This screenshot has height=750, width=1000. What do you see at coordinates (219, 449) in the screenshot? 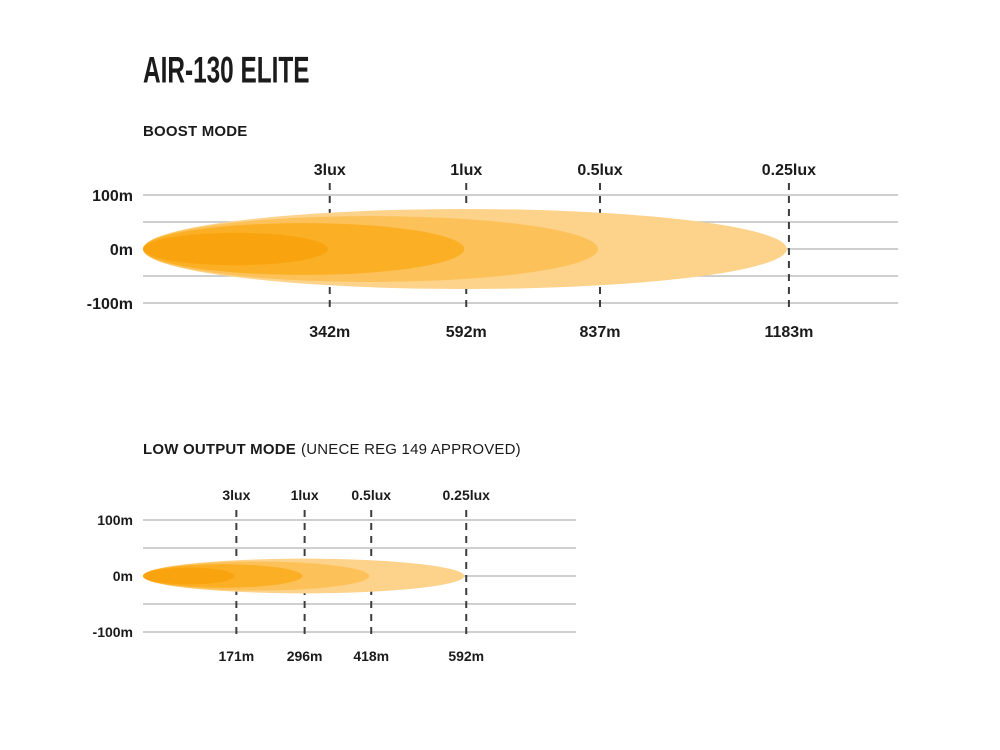
I see `low-output-mode-label: LOW OUTPUT MODE` at bounding box center [219, 449].